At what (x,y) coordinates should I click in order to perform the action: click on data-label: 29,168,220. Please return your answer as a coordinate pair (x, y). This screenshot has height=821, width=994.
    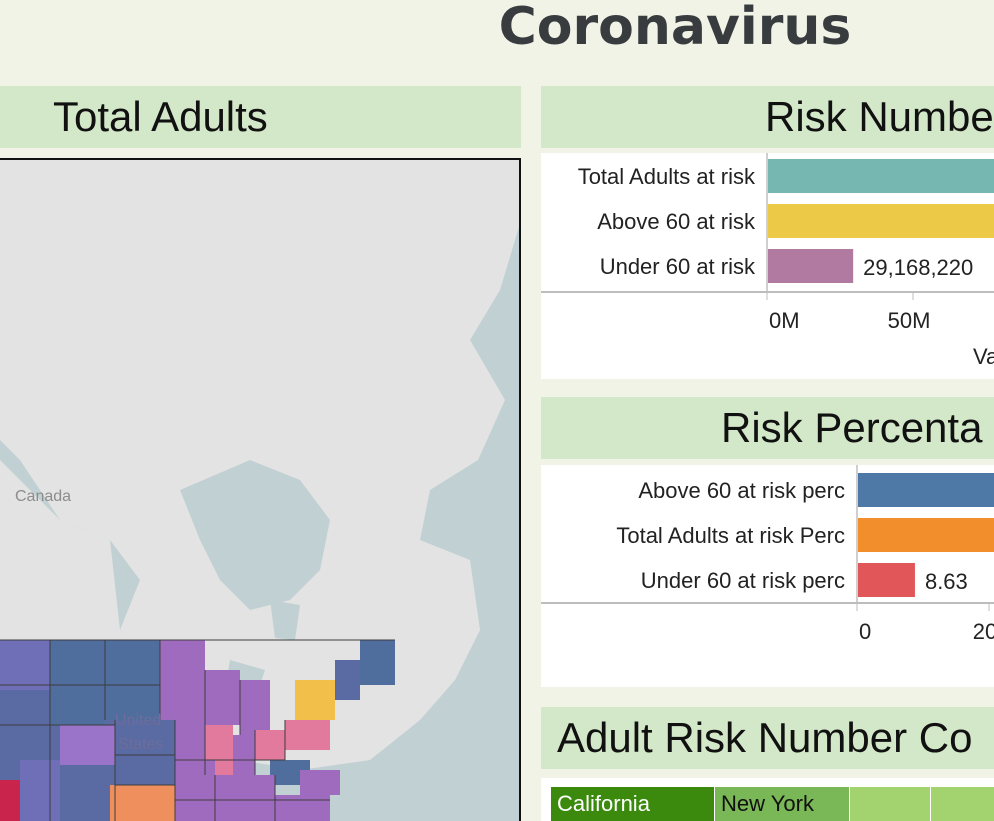
    Looking at the image, I should click on (918, 267).